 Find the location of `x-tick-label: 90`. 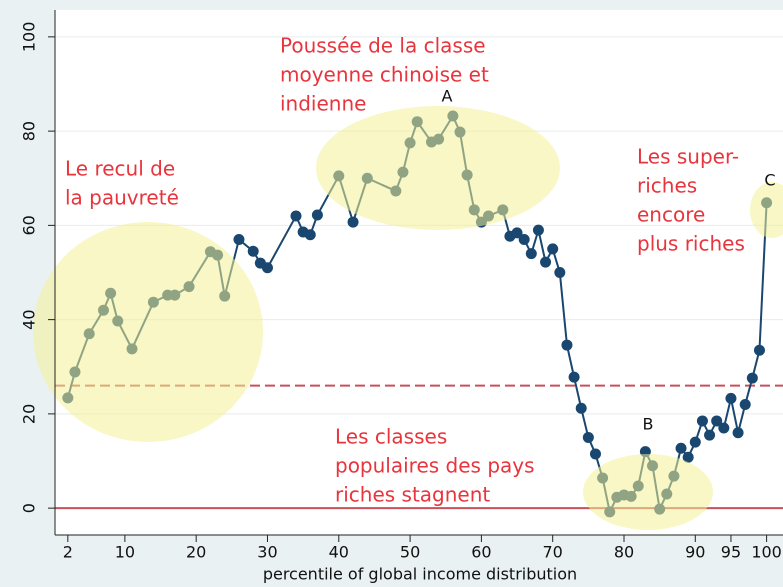

x-tick-label: 90 is located at coordinates (695, 552).